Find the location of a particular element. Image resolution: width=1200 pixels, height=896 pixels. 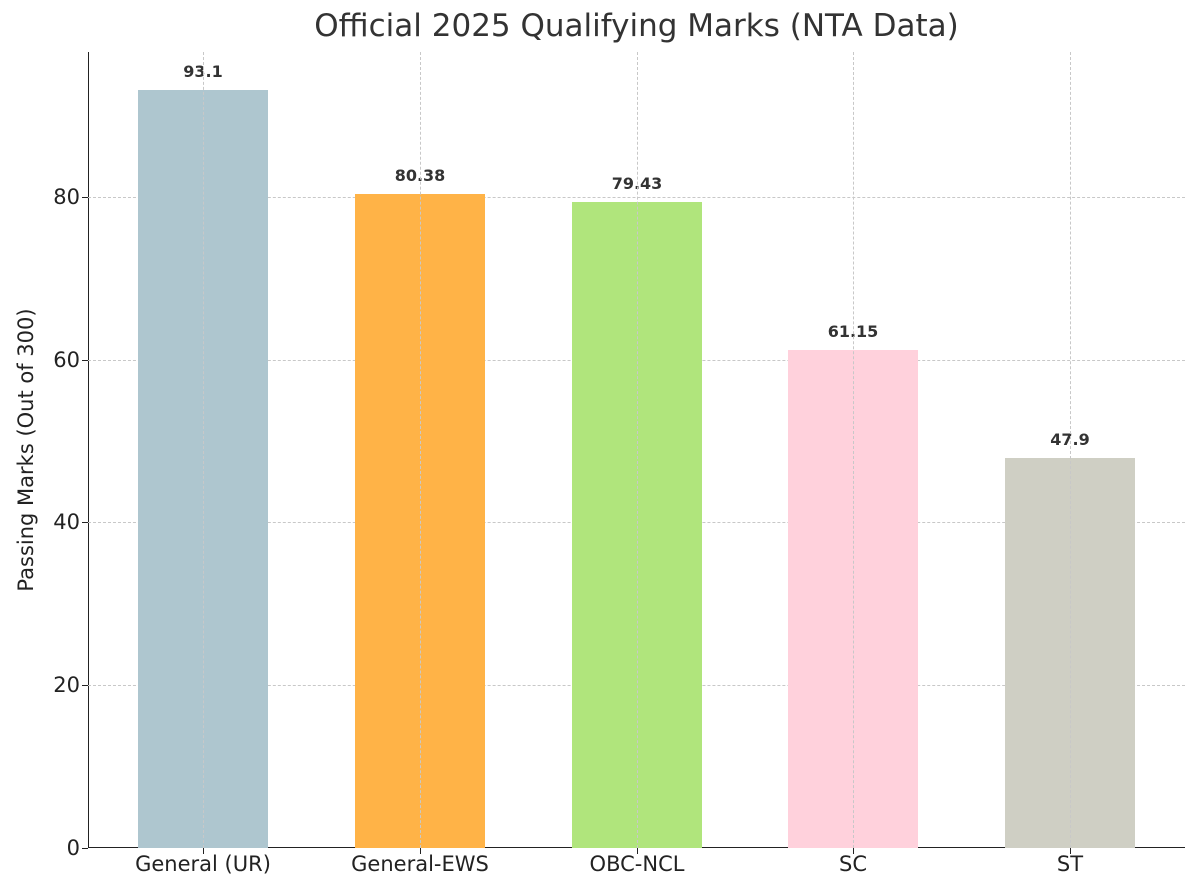

x-tick-label: General-EWS is located at coordinates (420, 864).